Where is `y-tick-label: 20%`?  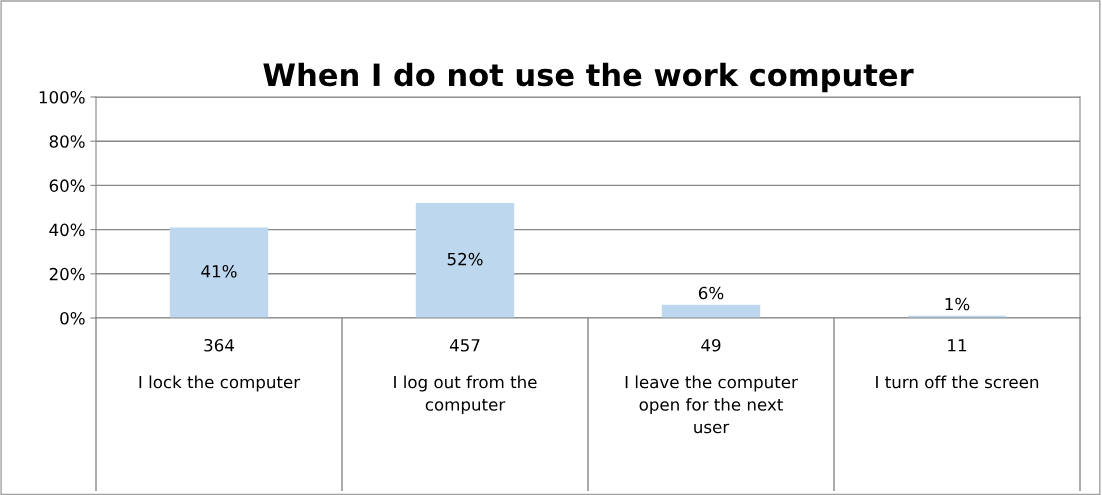 y-tick-label: 20% is located at coordinates (67, 274).